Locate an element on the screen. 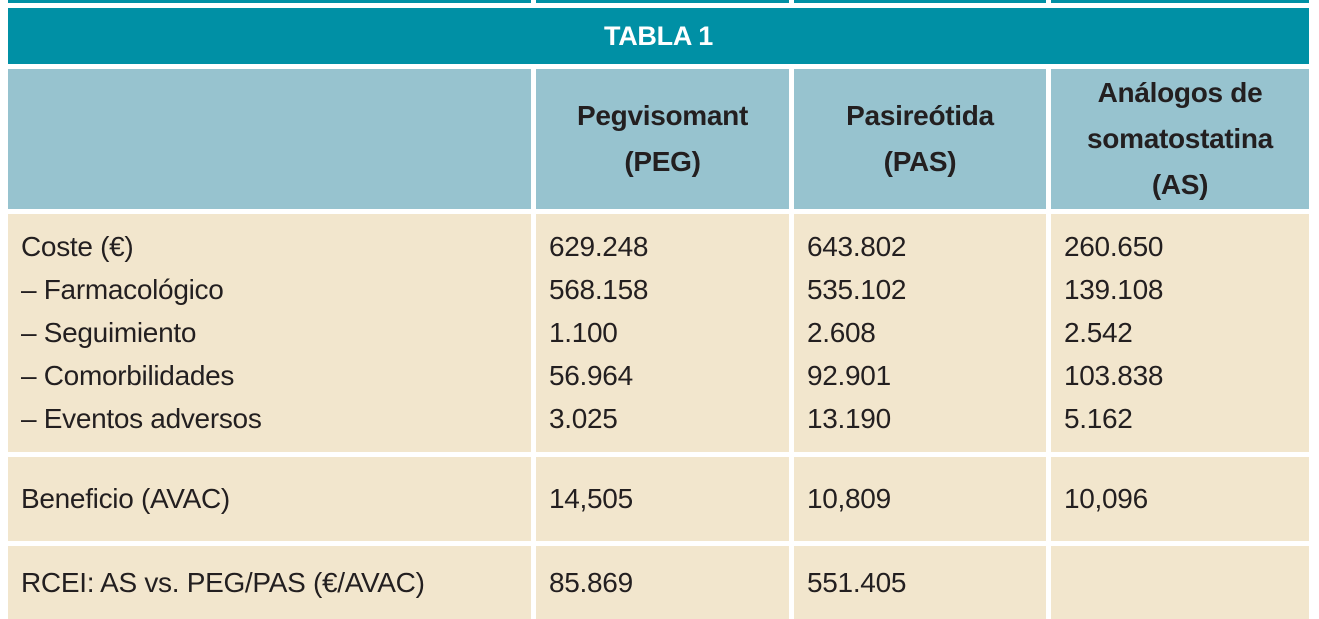 This screenshot has width=1319, height=619. row-label: – Comorbilidades is located at coordinates (128, 375).